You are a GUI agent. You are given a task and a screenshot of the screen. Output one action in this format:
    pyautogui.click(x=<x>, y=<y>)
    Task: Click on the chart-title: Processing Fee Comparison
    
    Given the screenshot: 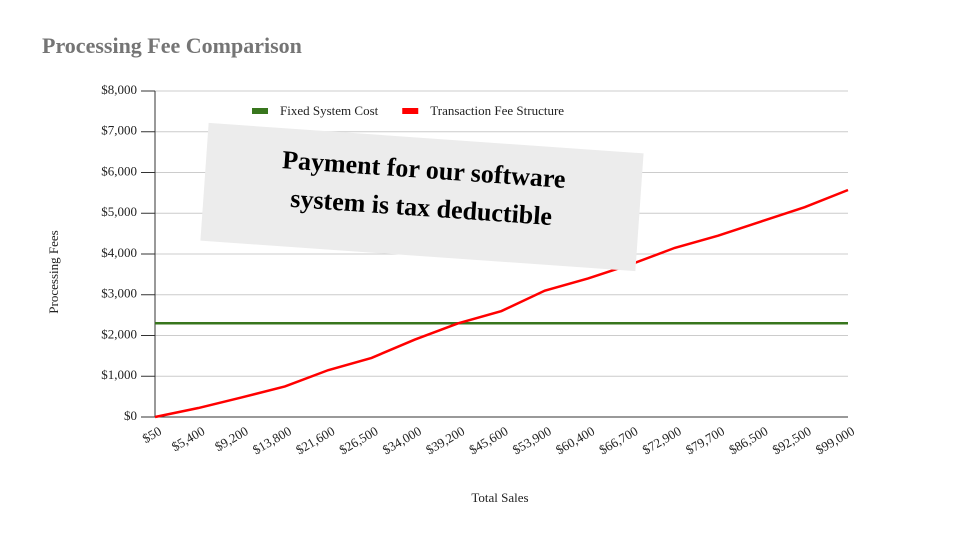 What is the action you would take?
    pyautogui.click(x=172, y=45)
    